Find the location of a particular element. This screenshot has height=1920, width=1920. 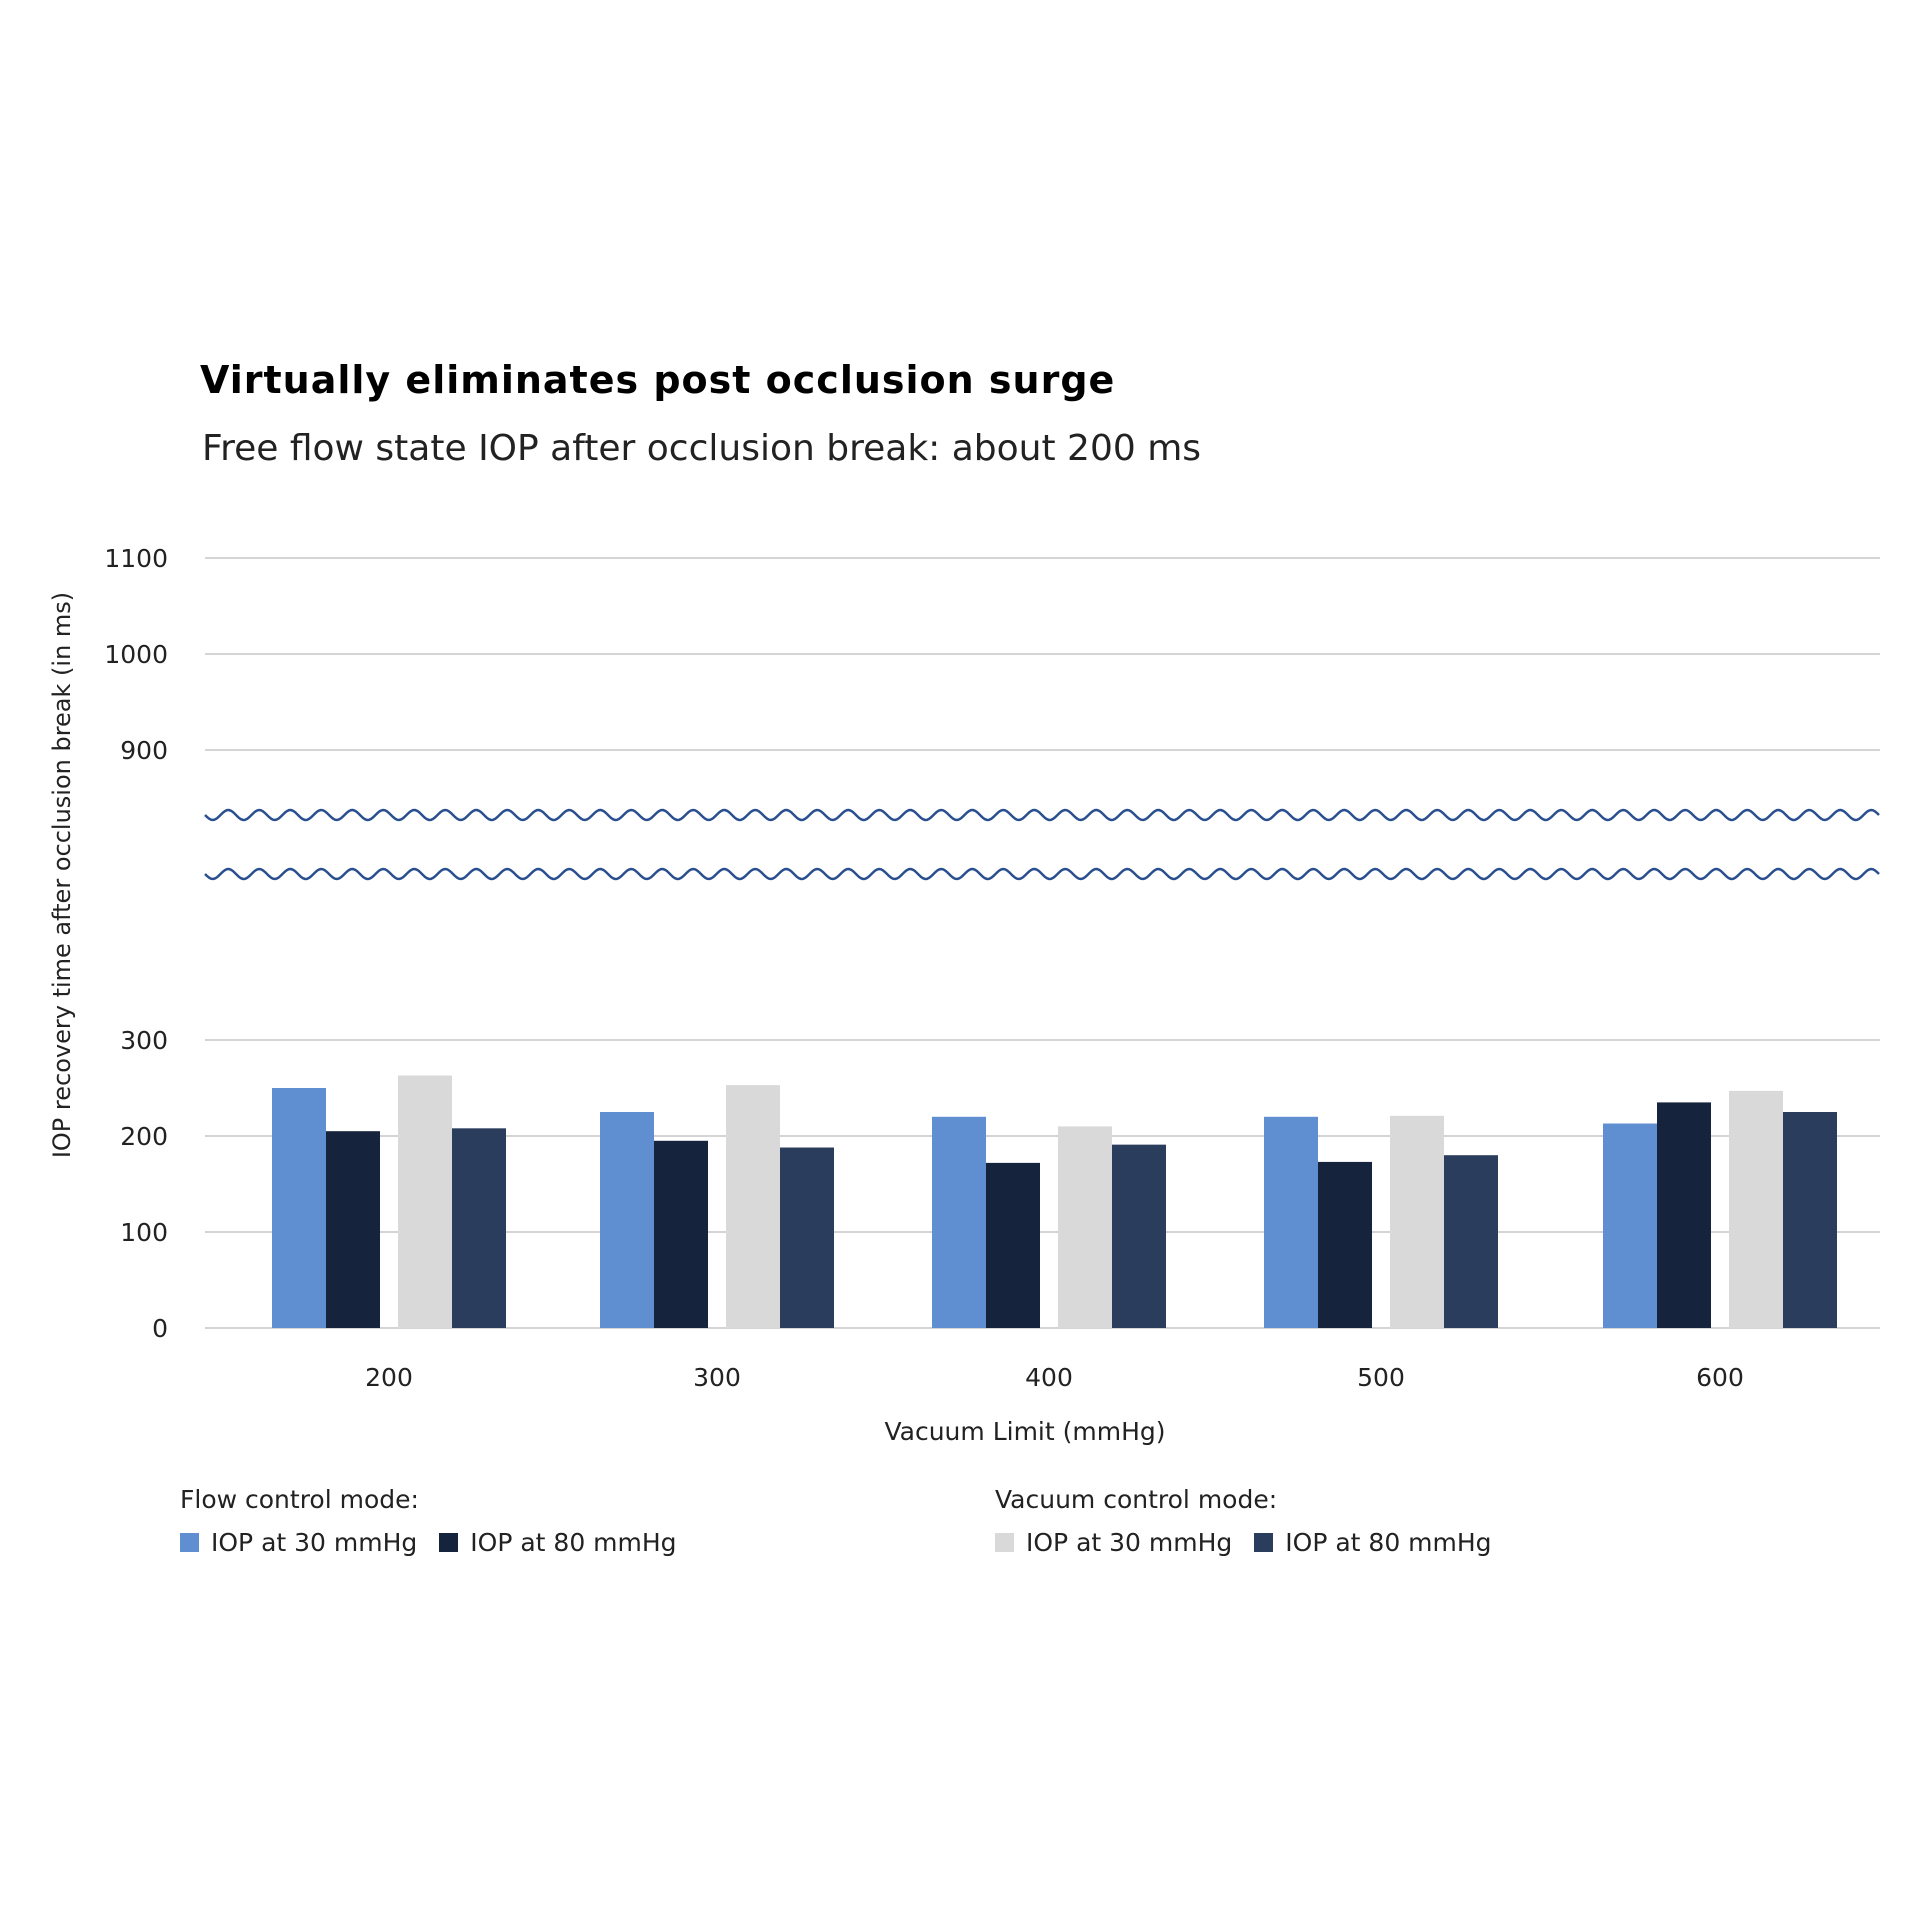

y-tick-label: 1000 is located at coordinates (136, 654).